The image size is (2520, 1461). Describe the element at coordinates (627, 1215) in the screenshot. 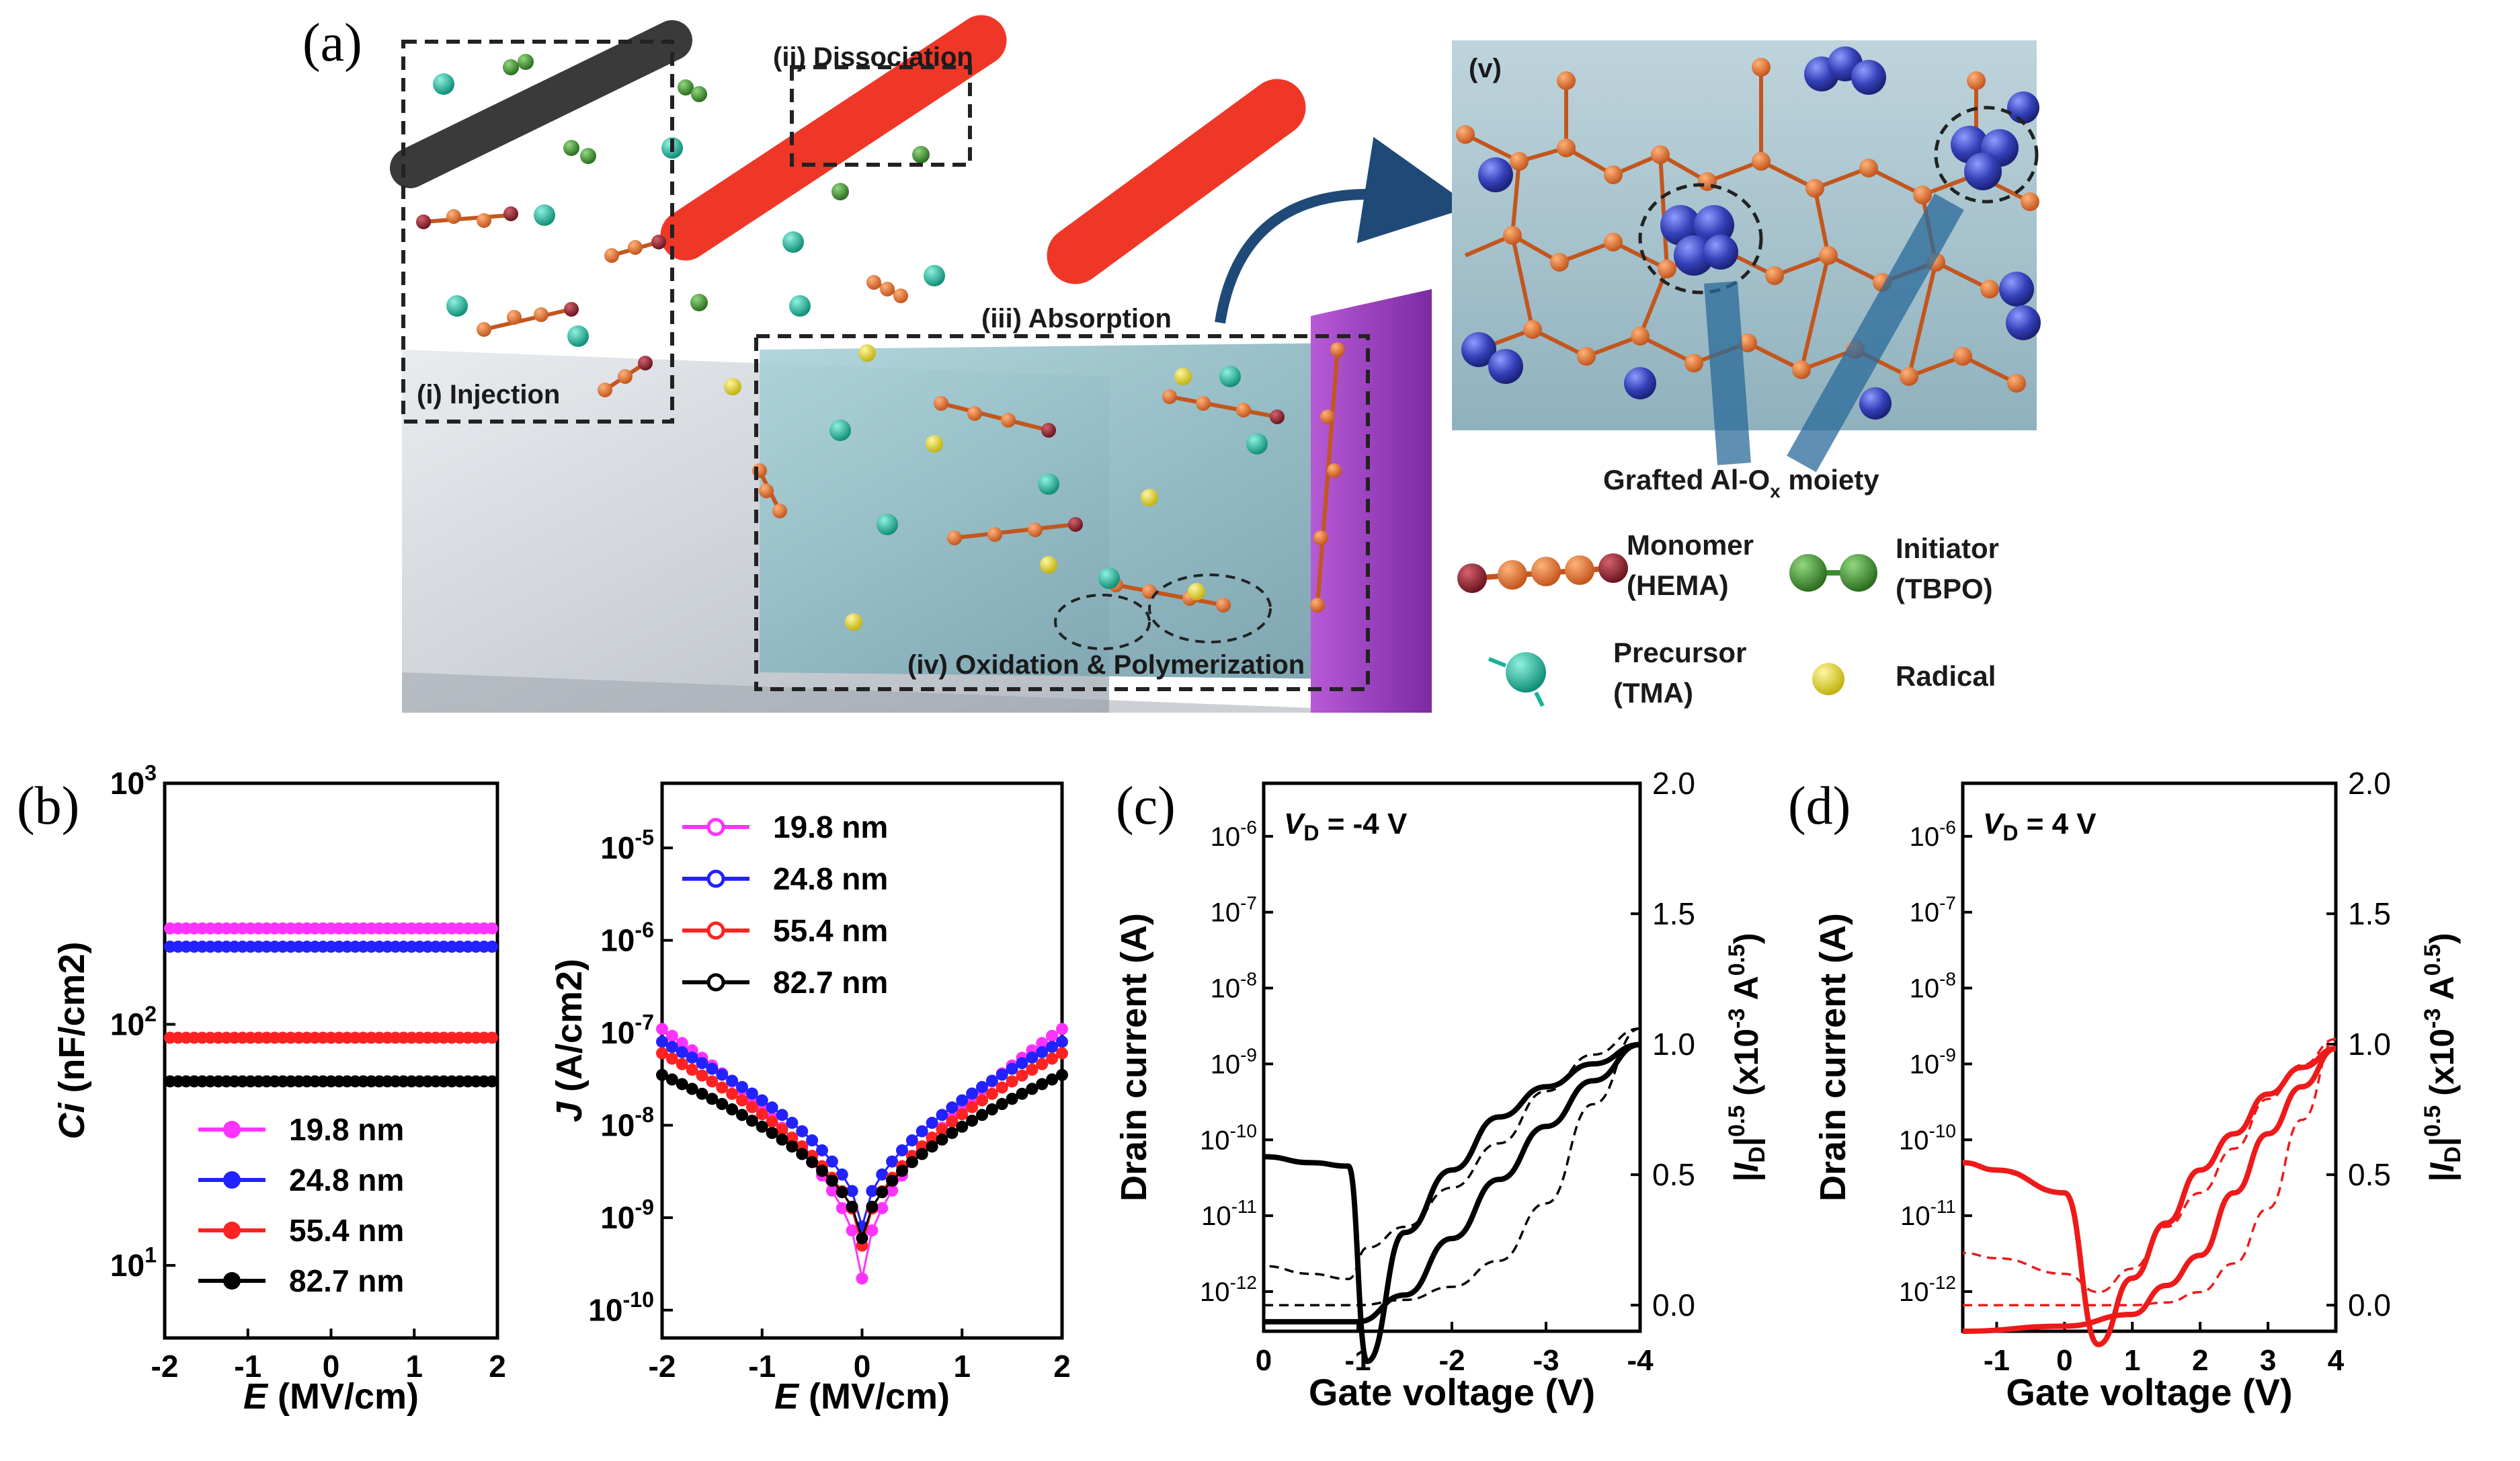

I see `y-tick-label: 10⁻⁹` at that location.